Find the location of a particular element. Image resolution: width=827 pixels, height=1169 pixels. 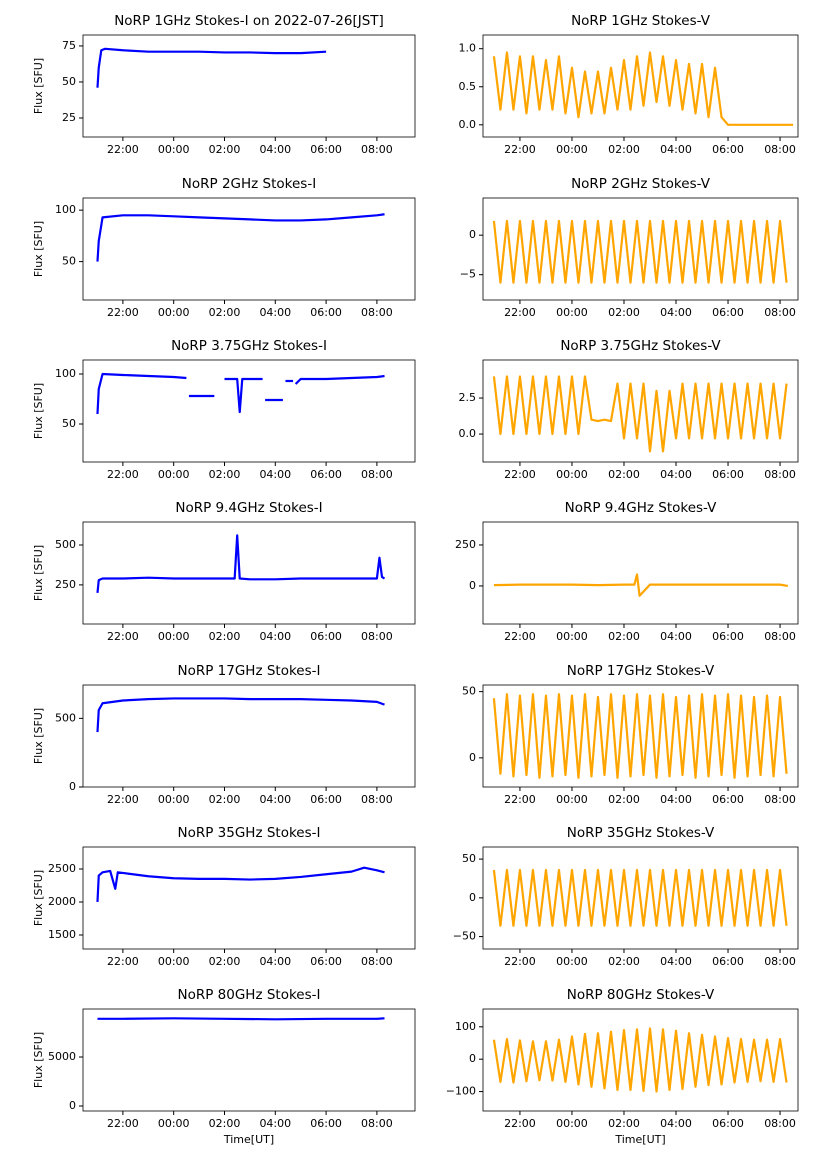

subplot-title: NoRP 9.4GHz Stokes-I is located at coordinates (248, 508).